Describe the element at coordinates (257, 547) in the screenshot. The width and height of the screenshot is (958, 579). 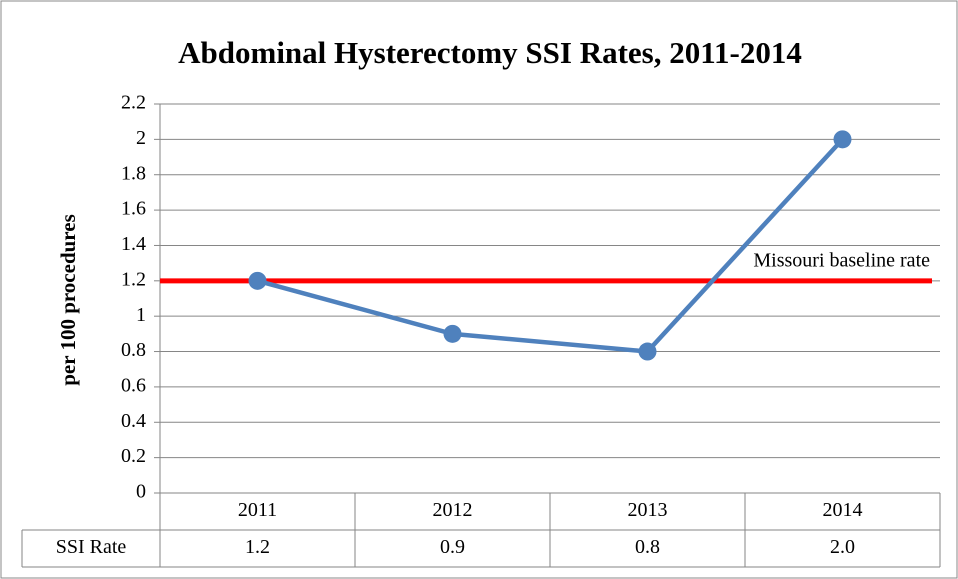
I see `table-value: 1.2` at that location.